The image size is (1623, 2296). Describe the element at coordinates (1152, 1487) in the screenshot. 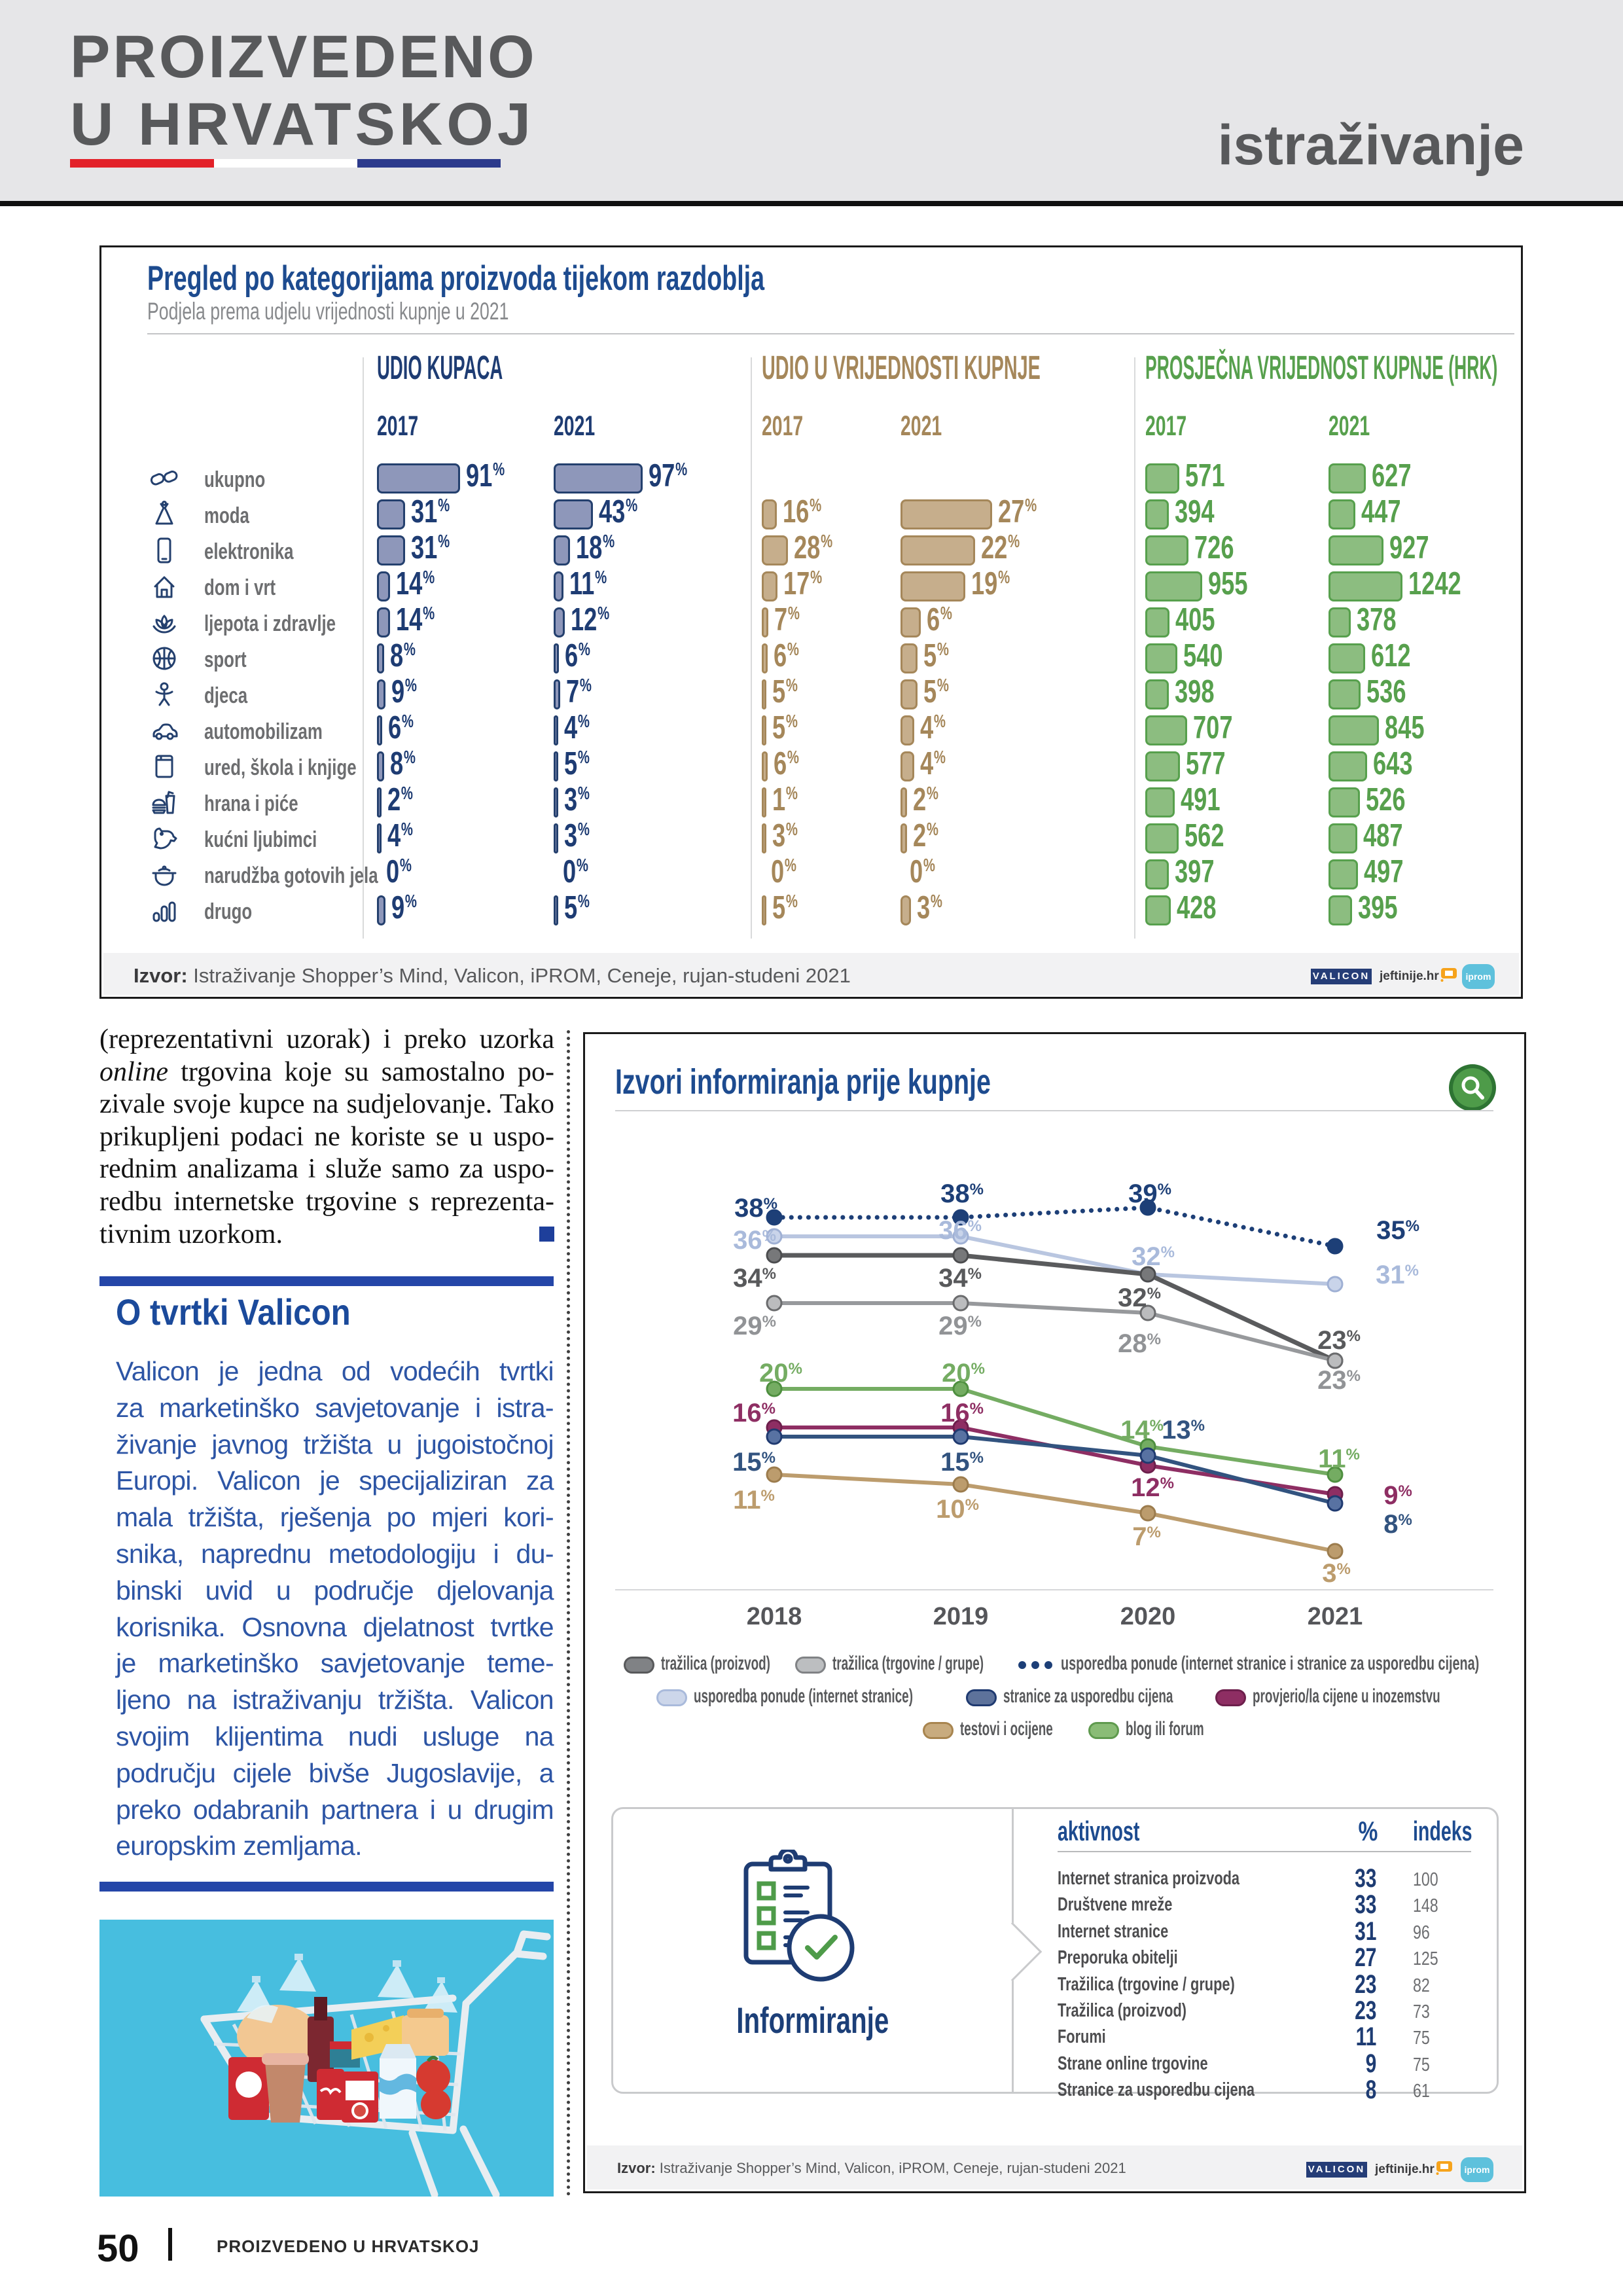

I see `svg-text: 12%` at that location.